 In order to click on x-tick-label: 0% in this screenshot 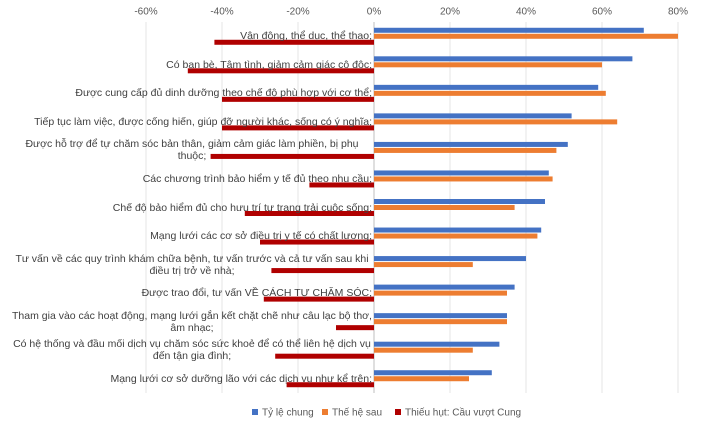, I will do `click(374, 12)`.